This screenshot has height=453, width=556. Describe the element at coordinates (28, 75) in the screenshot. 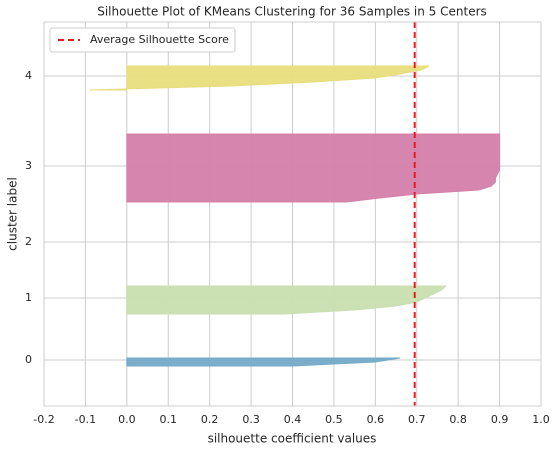

I see `y-tick-label: 4` at that location.